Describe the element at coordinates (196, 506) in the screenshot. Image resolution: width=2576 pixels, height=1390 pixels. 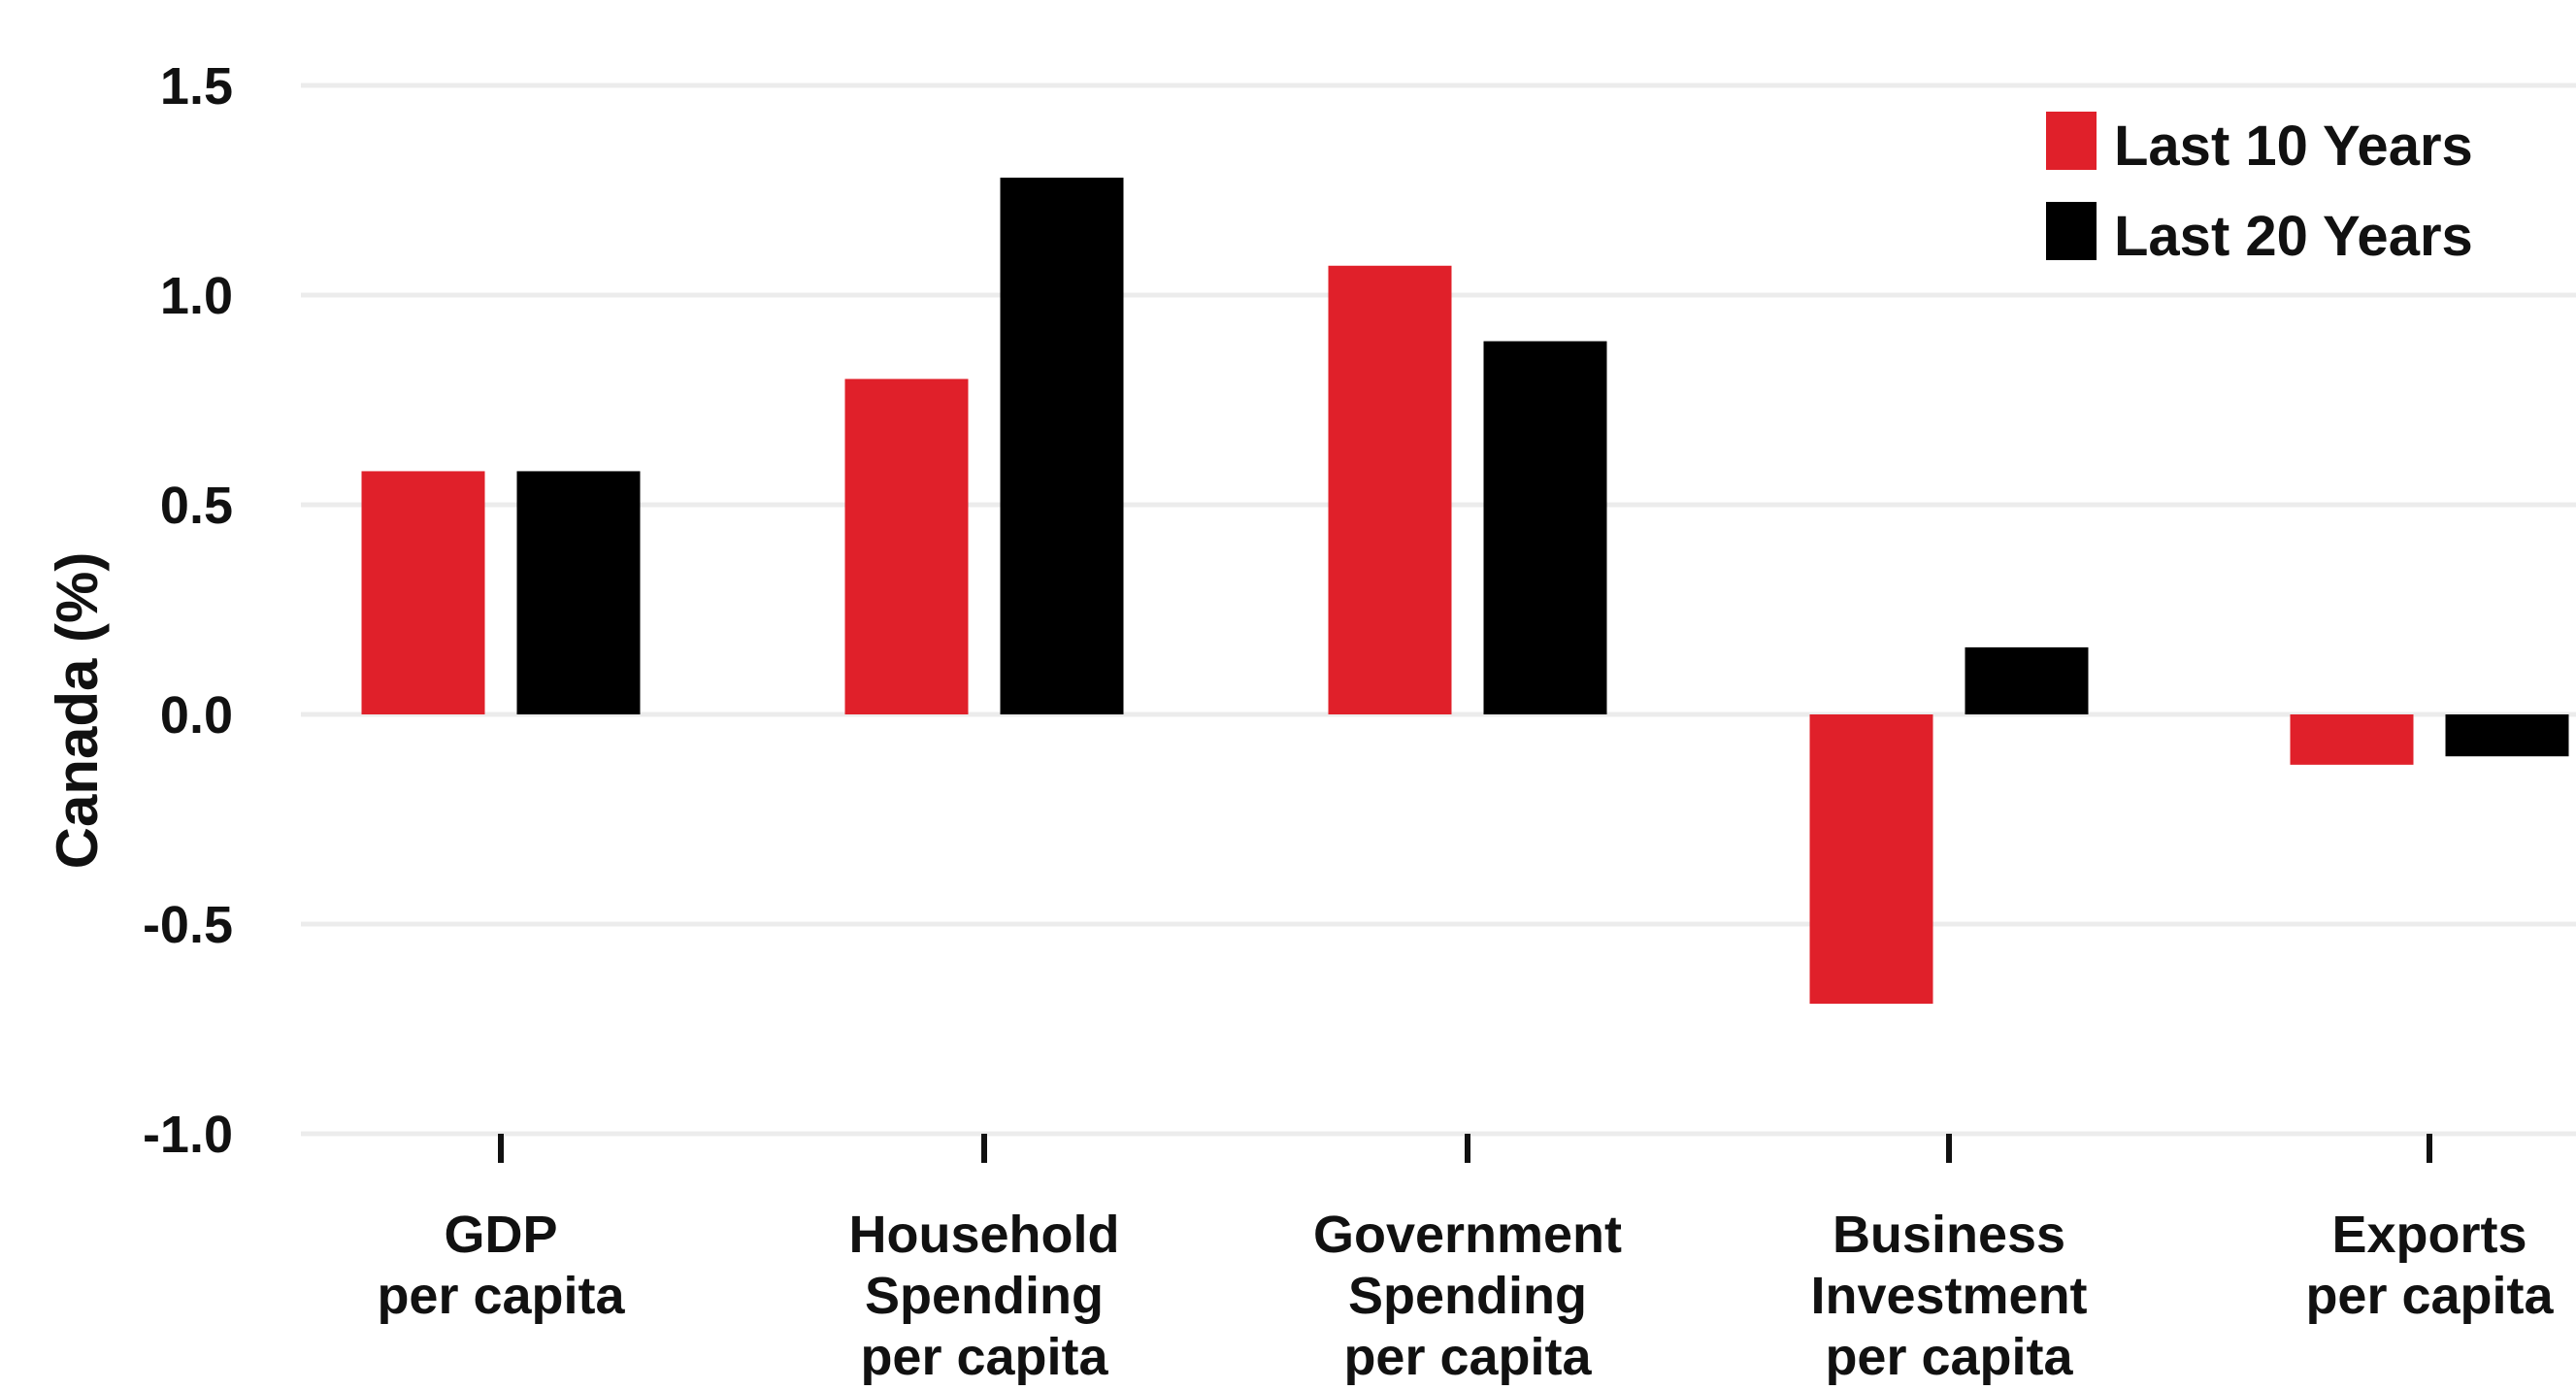
I see `y-tick-label: 0.5` at that location.